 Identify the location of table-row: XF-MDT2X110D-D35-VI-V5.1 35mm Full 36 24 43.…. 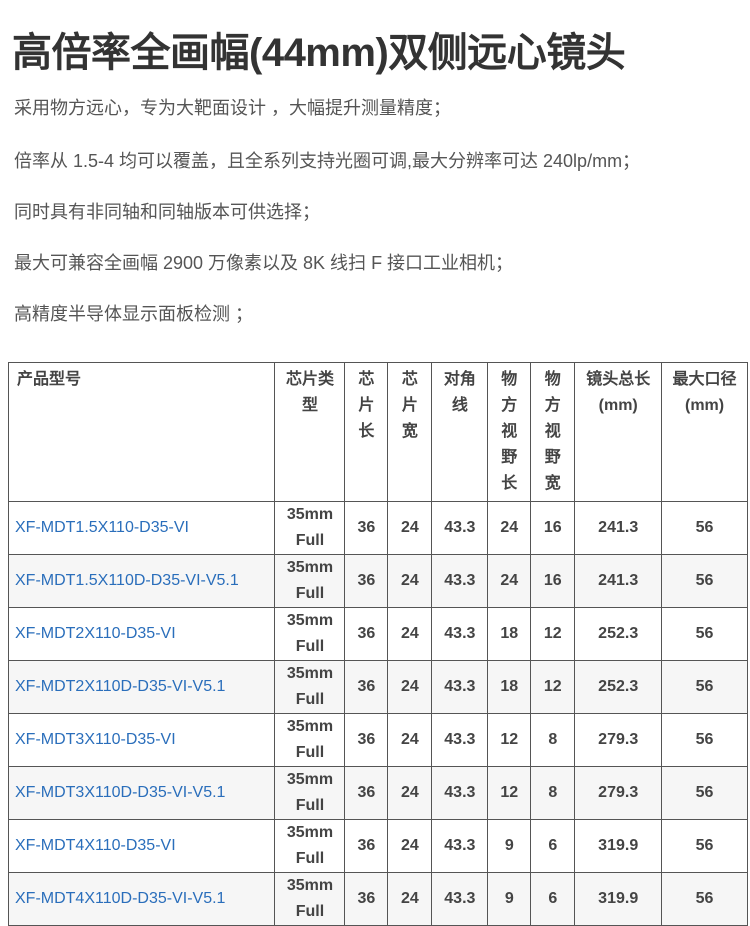
(377, 687).